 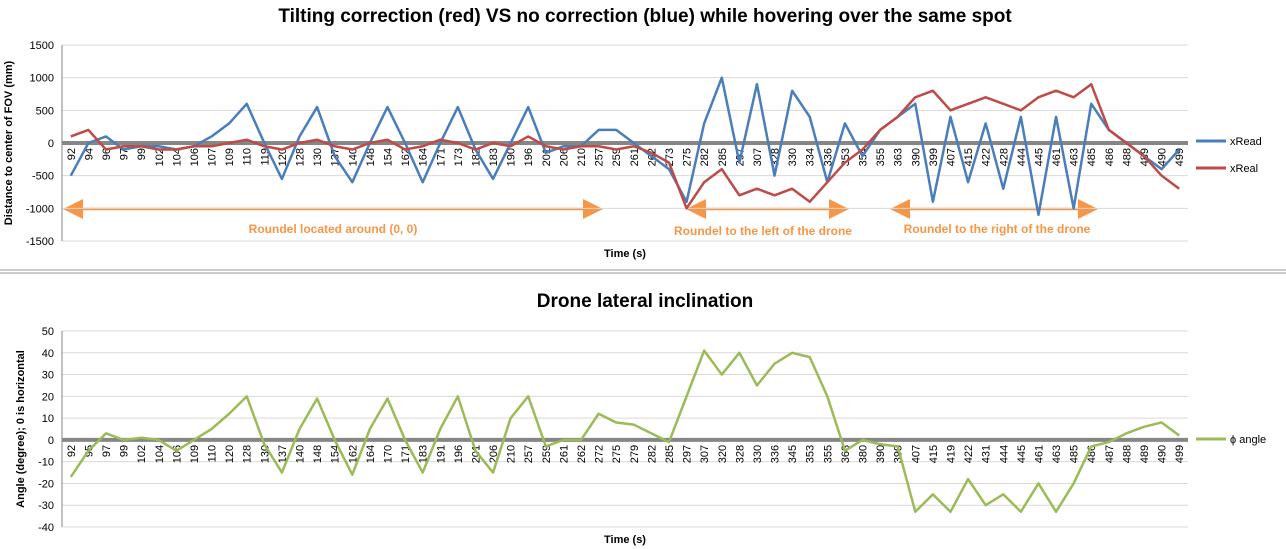 I want to click on x-tick-label: 201, so click(x=476, y=454).